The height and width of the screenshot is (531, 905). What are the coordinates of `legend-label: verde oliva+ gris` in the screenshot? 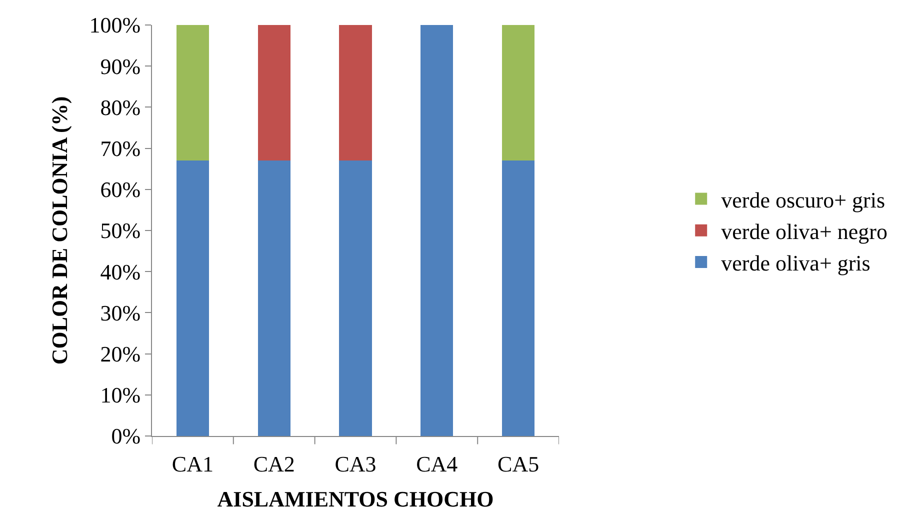 It's located at (795, 263).